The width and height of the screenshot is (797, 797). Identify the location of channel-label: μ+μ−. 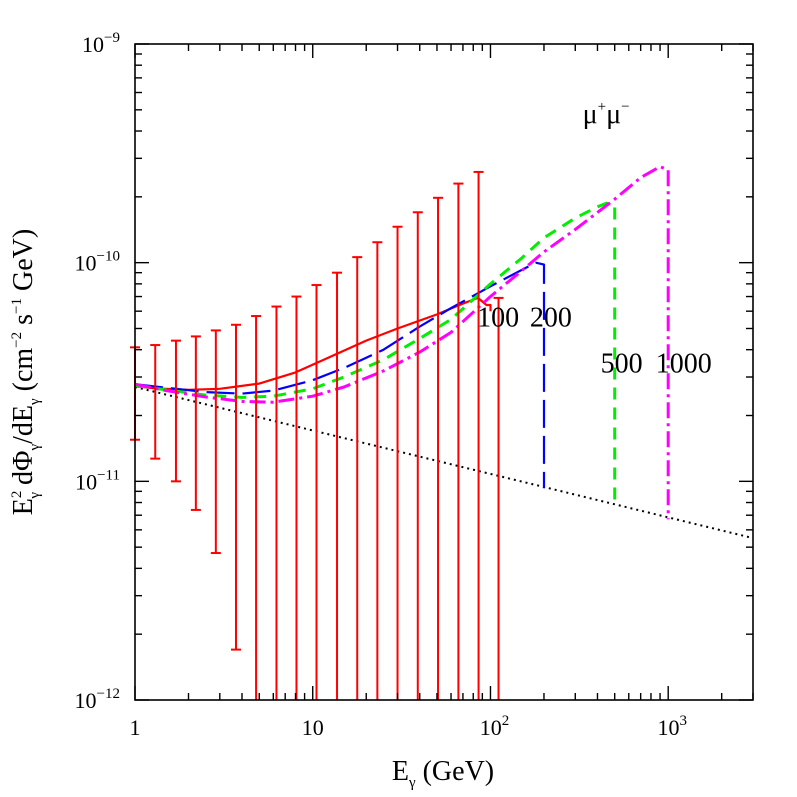
(606, 114).